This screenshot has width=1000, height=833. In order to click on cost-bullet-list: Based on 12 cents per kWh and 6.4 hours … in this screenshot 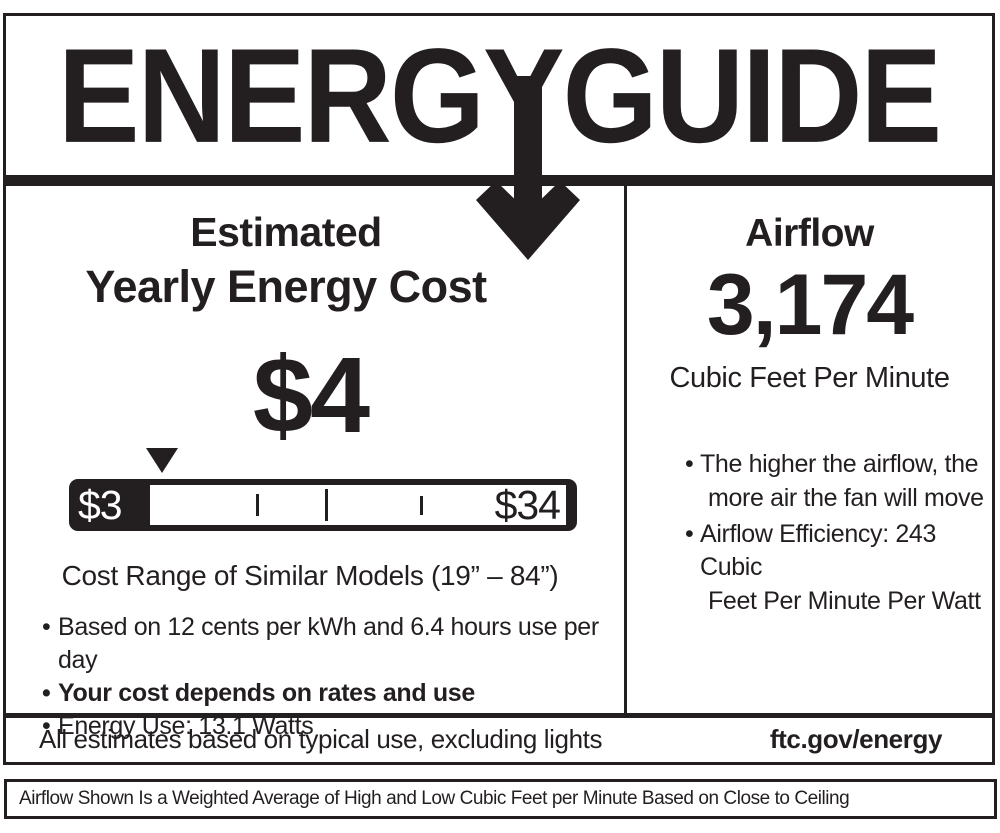, I will do `click(327, 677)`.